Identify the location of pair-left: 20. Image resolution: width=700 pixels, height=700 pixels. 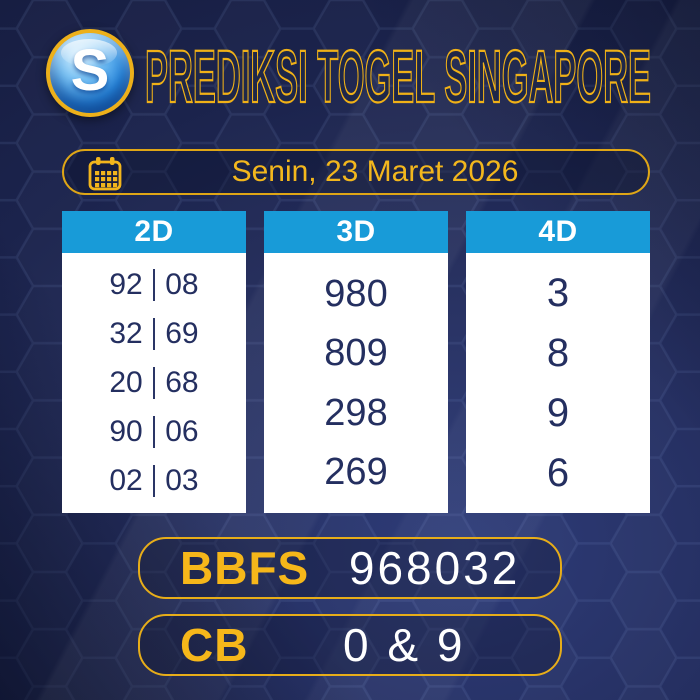
(126, 382).